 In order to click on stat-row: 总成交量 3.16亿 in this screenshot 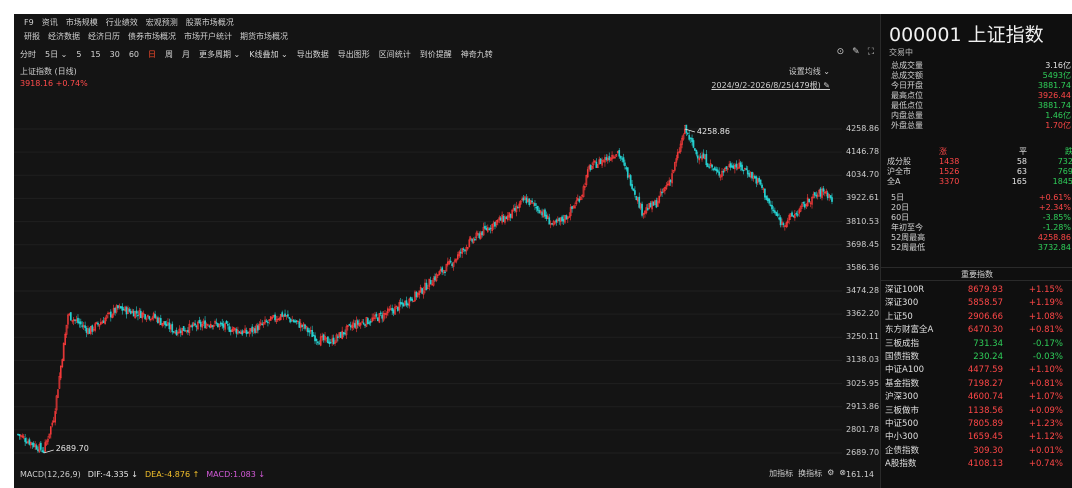, I will do `click(981, 66)`.